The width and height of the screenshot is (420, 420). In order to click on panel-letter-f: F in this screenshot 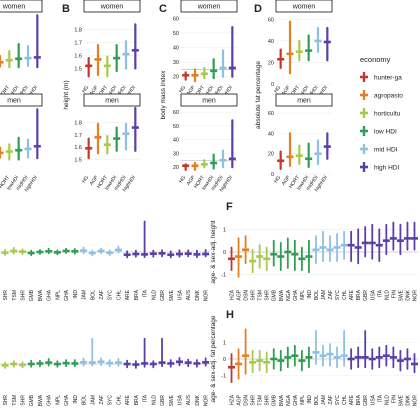, I will do `click(229, 207)`.